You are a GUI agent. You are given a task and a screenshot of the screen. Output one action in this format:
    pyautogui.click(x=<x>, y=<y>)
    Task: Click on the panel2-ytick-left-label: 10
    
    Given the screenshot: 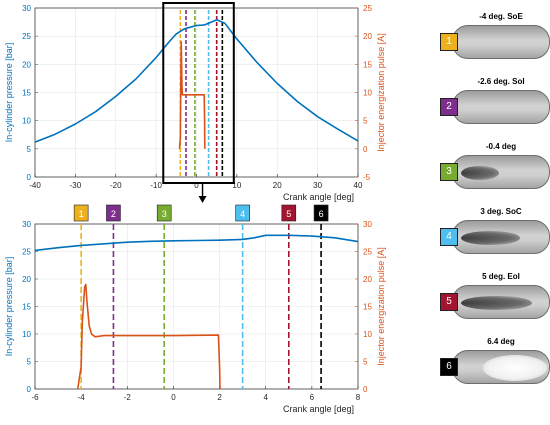 What is the action you would take?
    pyautogui.click(x=26, y=334)
    